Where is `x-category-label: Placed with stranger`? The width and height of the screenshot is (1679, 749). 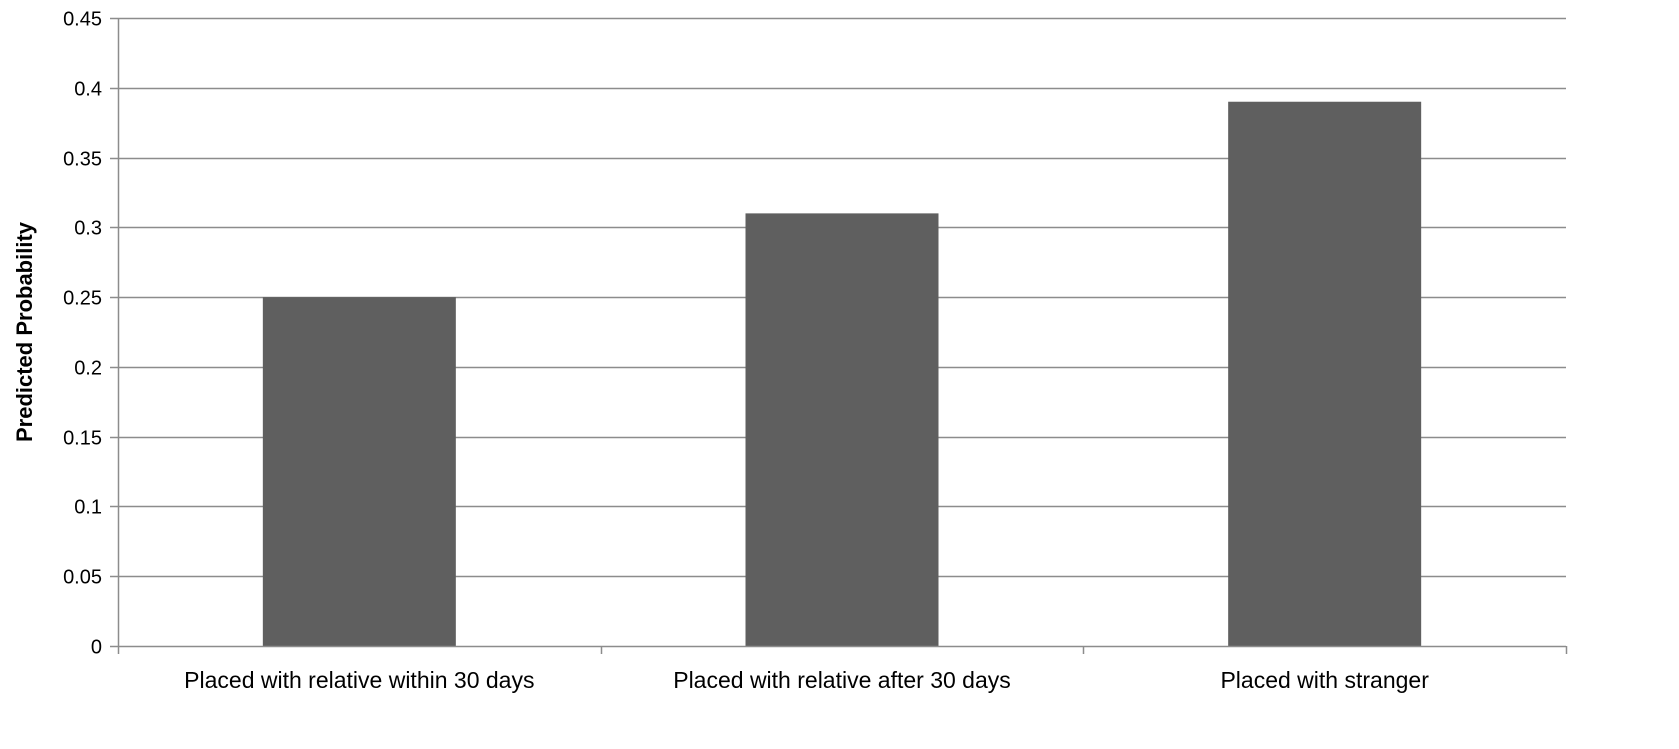 x-category-label: Placed with stranger is located at coordinates (1324, 680).